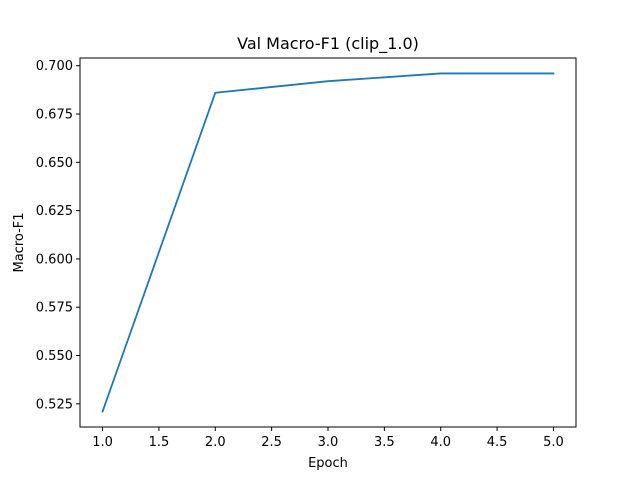 The width and height of the screenshot is (640, 480). What do you see at coordinates (497, 442) in the screenshot?
I see `x-tick-label: 4.5` at bounding box center [497, 442].